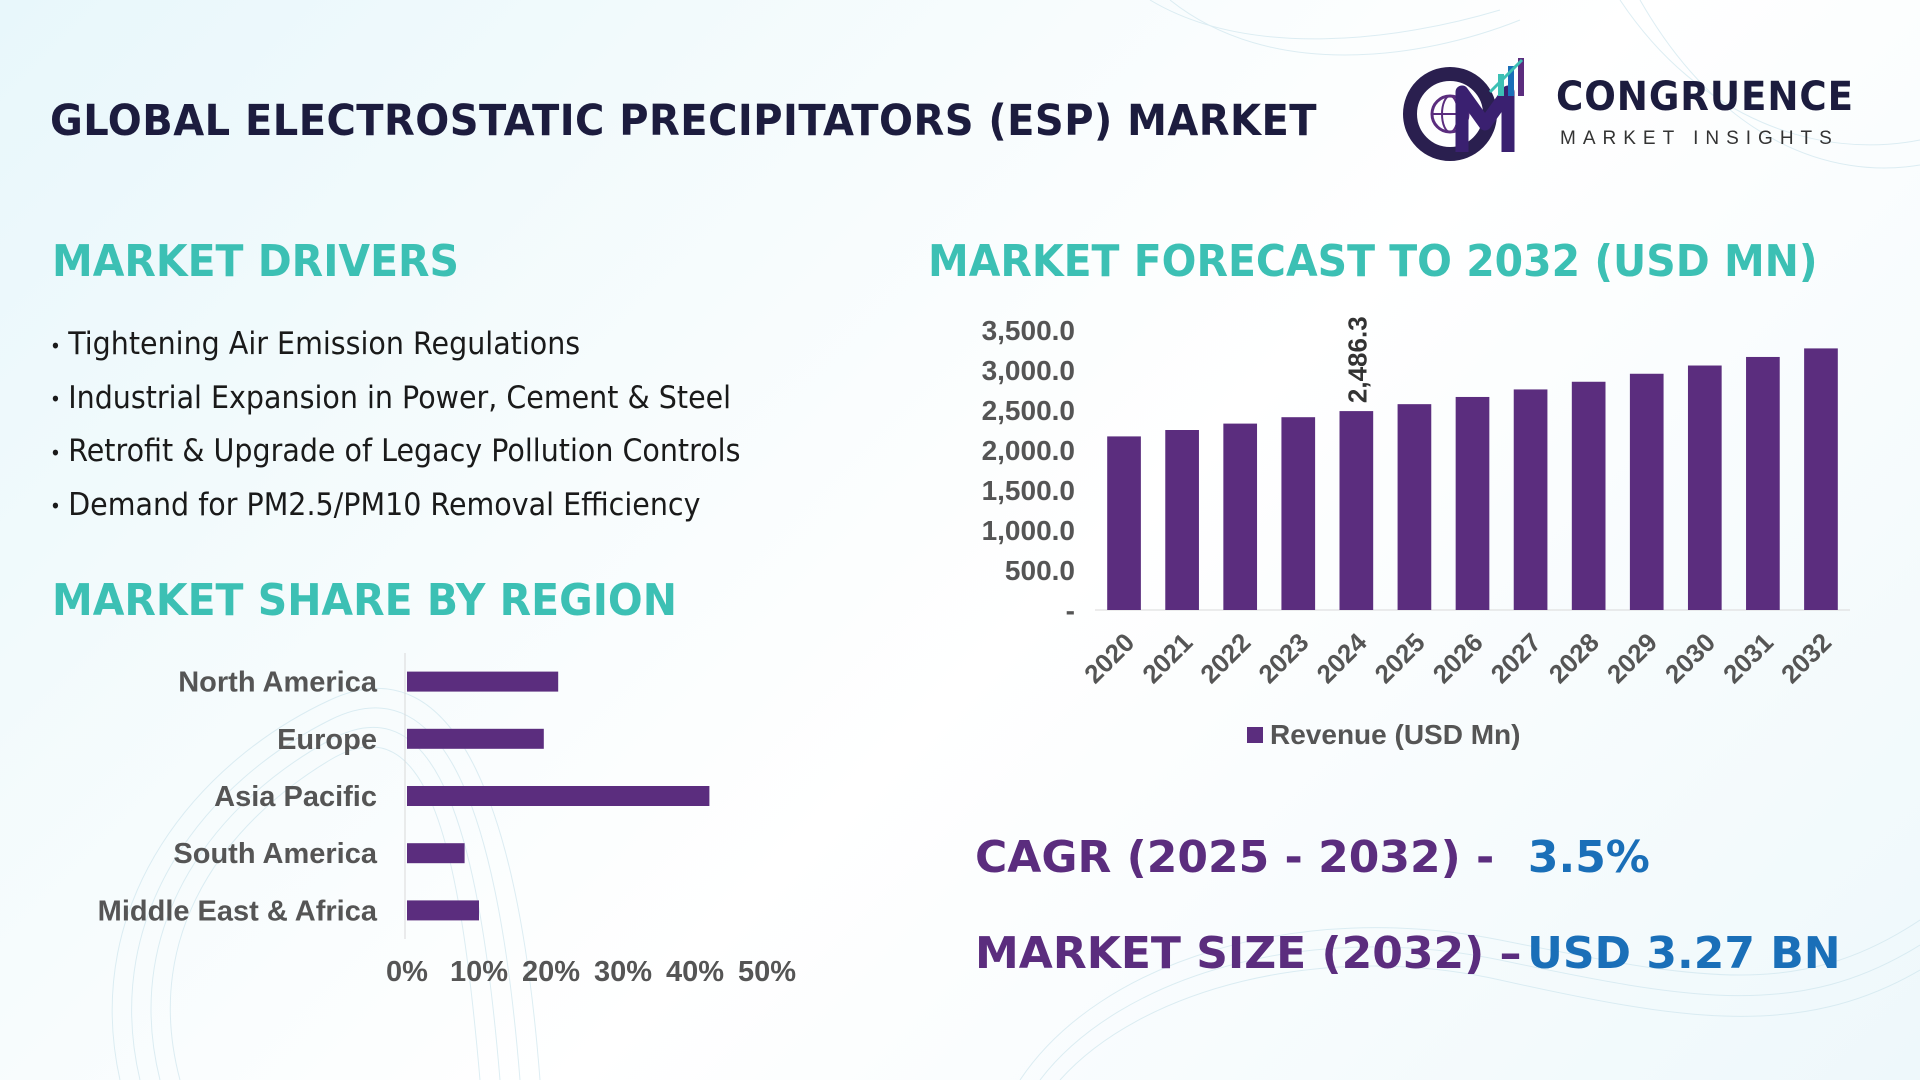 This screenshot has height=1080, width=1920. What do you see at coordinates (407, 972) in the screenshot?
I see `x-tick-label: 0%` at bounding box center [407, 972].